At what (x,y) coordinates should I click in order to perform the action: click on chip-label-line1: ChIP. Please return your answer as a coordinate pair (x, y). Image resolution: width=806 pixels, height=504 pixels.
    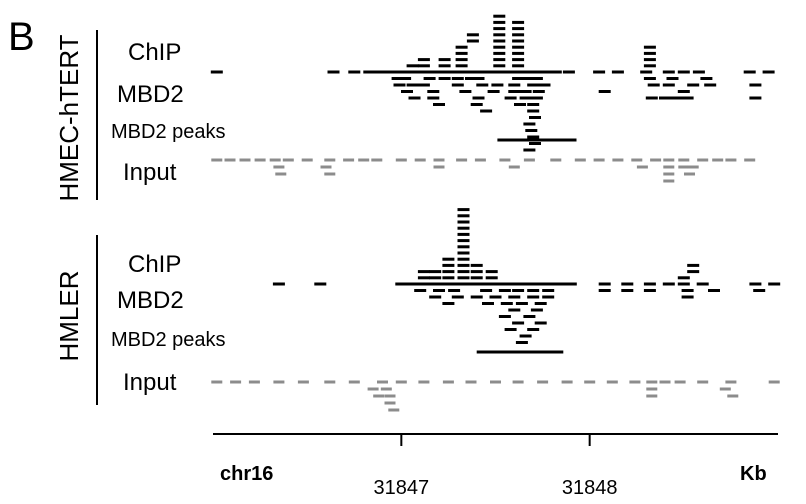
    Looking at the image, I should click on (154, 52).